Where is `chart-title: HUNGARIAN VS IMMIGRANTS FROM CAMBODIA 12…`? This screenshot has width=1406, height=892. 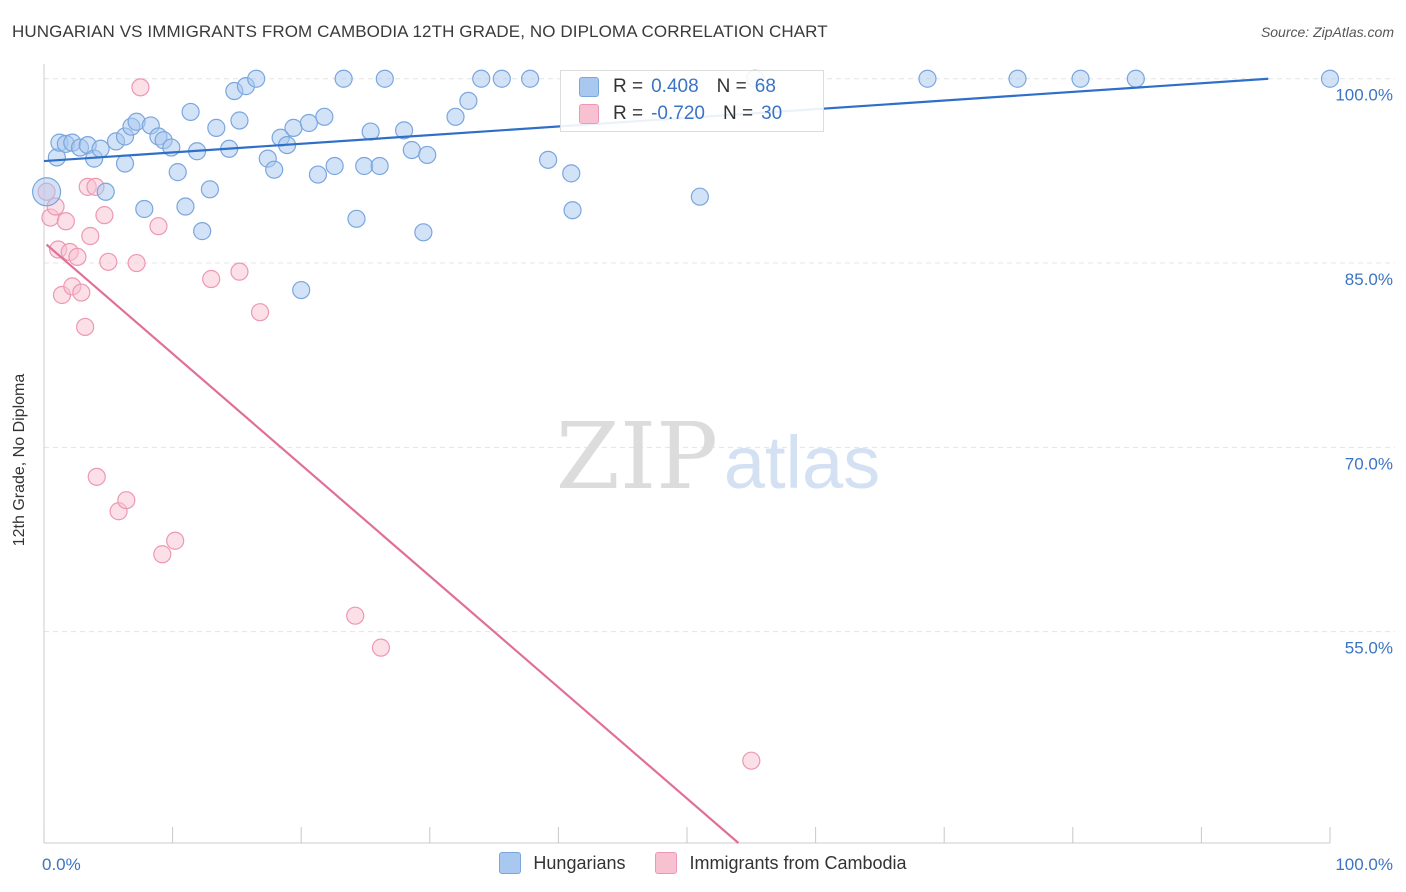
chart-title: HUNGARIAN VS IMMIGRANTS FROM CAMBODIA 12… is located at coordinates (420, 31).